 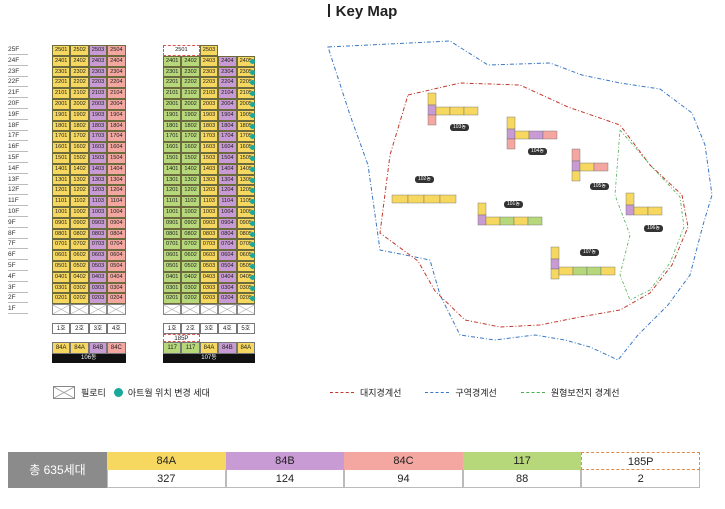 I want to click on unit-cell: 1003, so click(x=98, y=212).